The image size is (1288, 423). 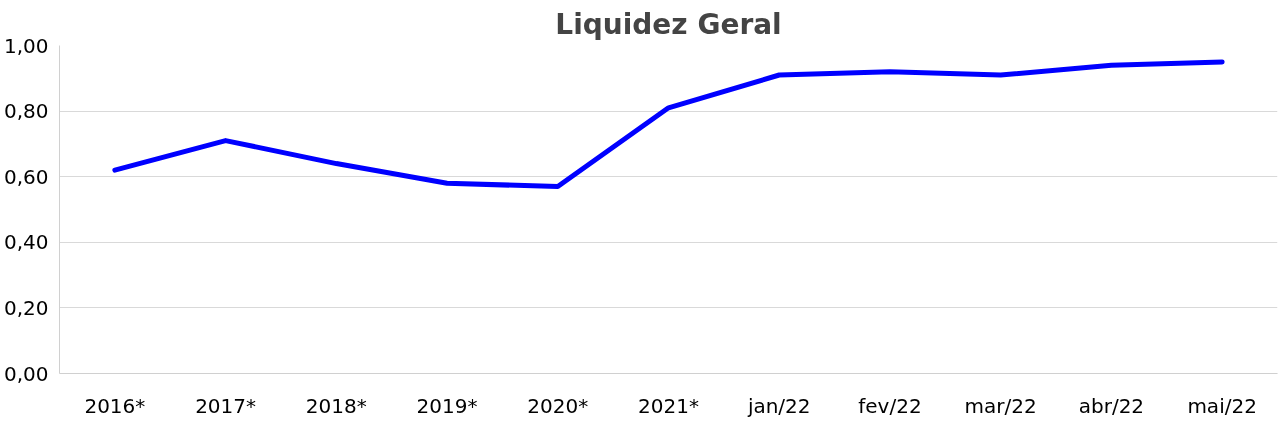 What do you see at coordinates (1000, 405) in the screenshot?
I see `x-tick-label: mar/22` at bounding box center [1000, 405].